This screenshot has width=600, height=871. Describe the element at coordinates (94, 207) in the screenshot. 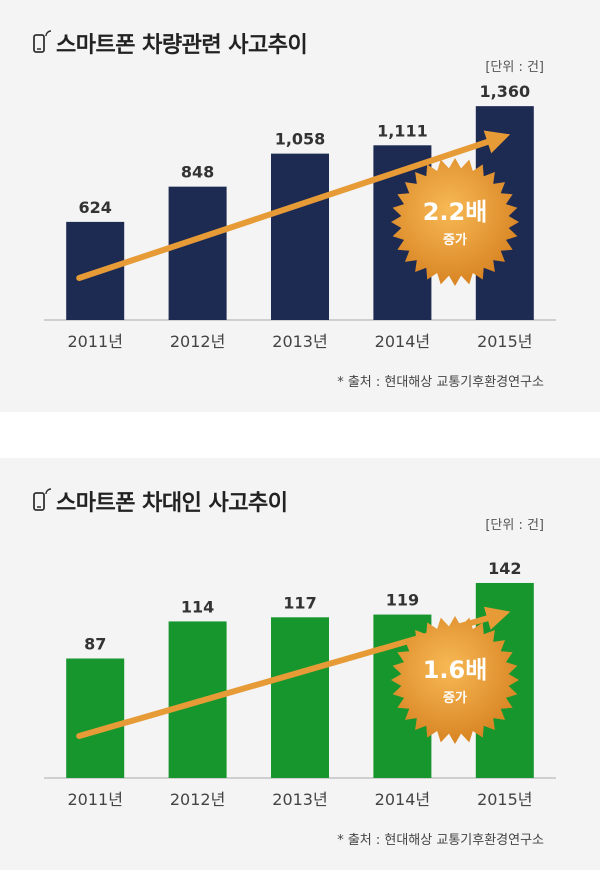

I see `data-label-0: 624` at that location.